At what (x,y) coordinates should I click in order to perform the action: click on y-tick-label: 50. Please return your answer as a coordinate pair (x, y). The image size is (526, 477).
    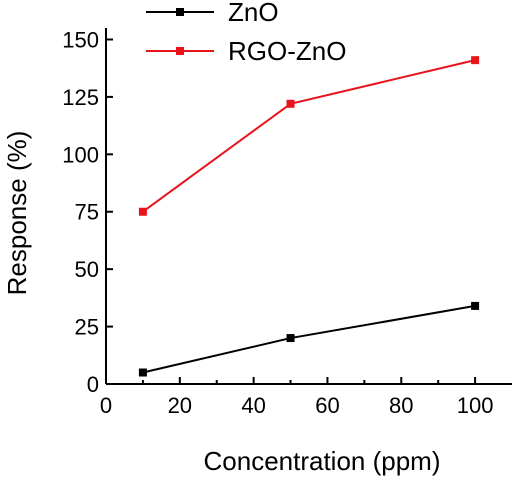
    Looking at the image, I should click on (87, 269).